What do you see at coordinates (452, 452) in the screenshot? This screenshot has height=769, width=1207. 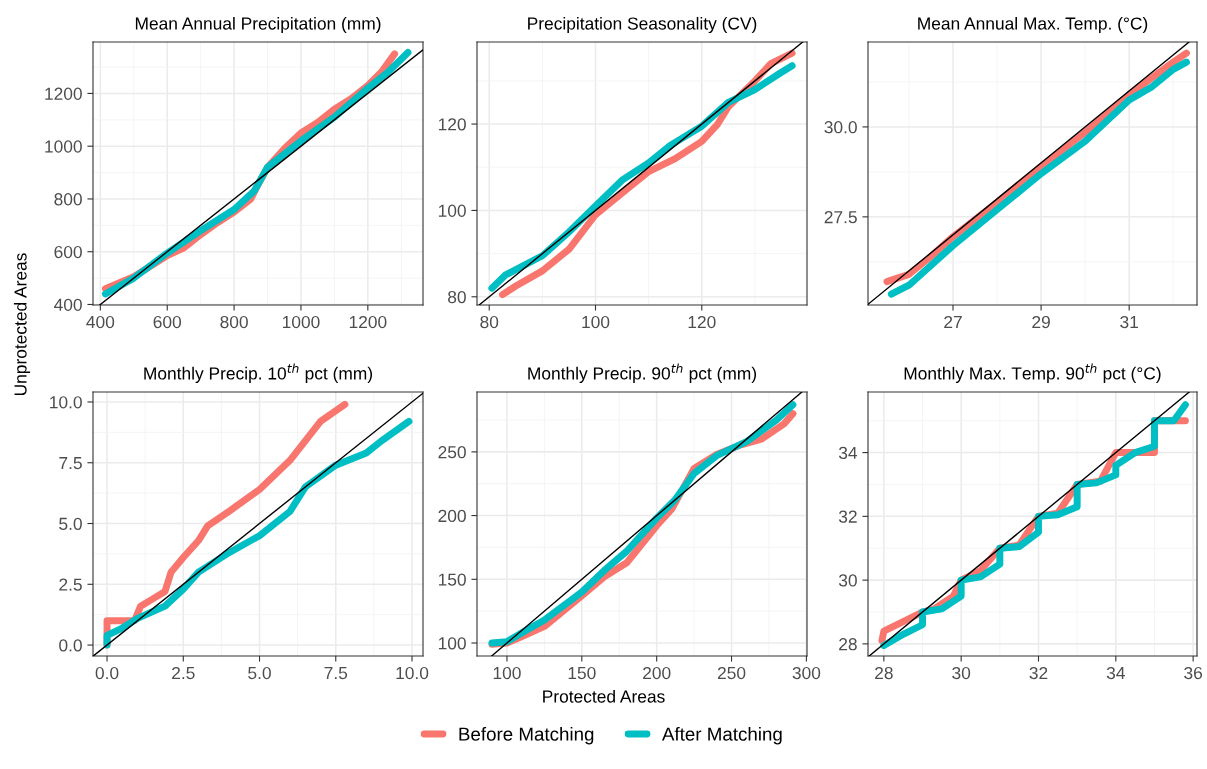 I see `y-tick-label: 250` at bounding box center [452, 452].